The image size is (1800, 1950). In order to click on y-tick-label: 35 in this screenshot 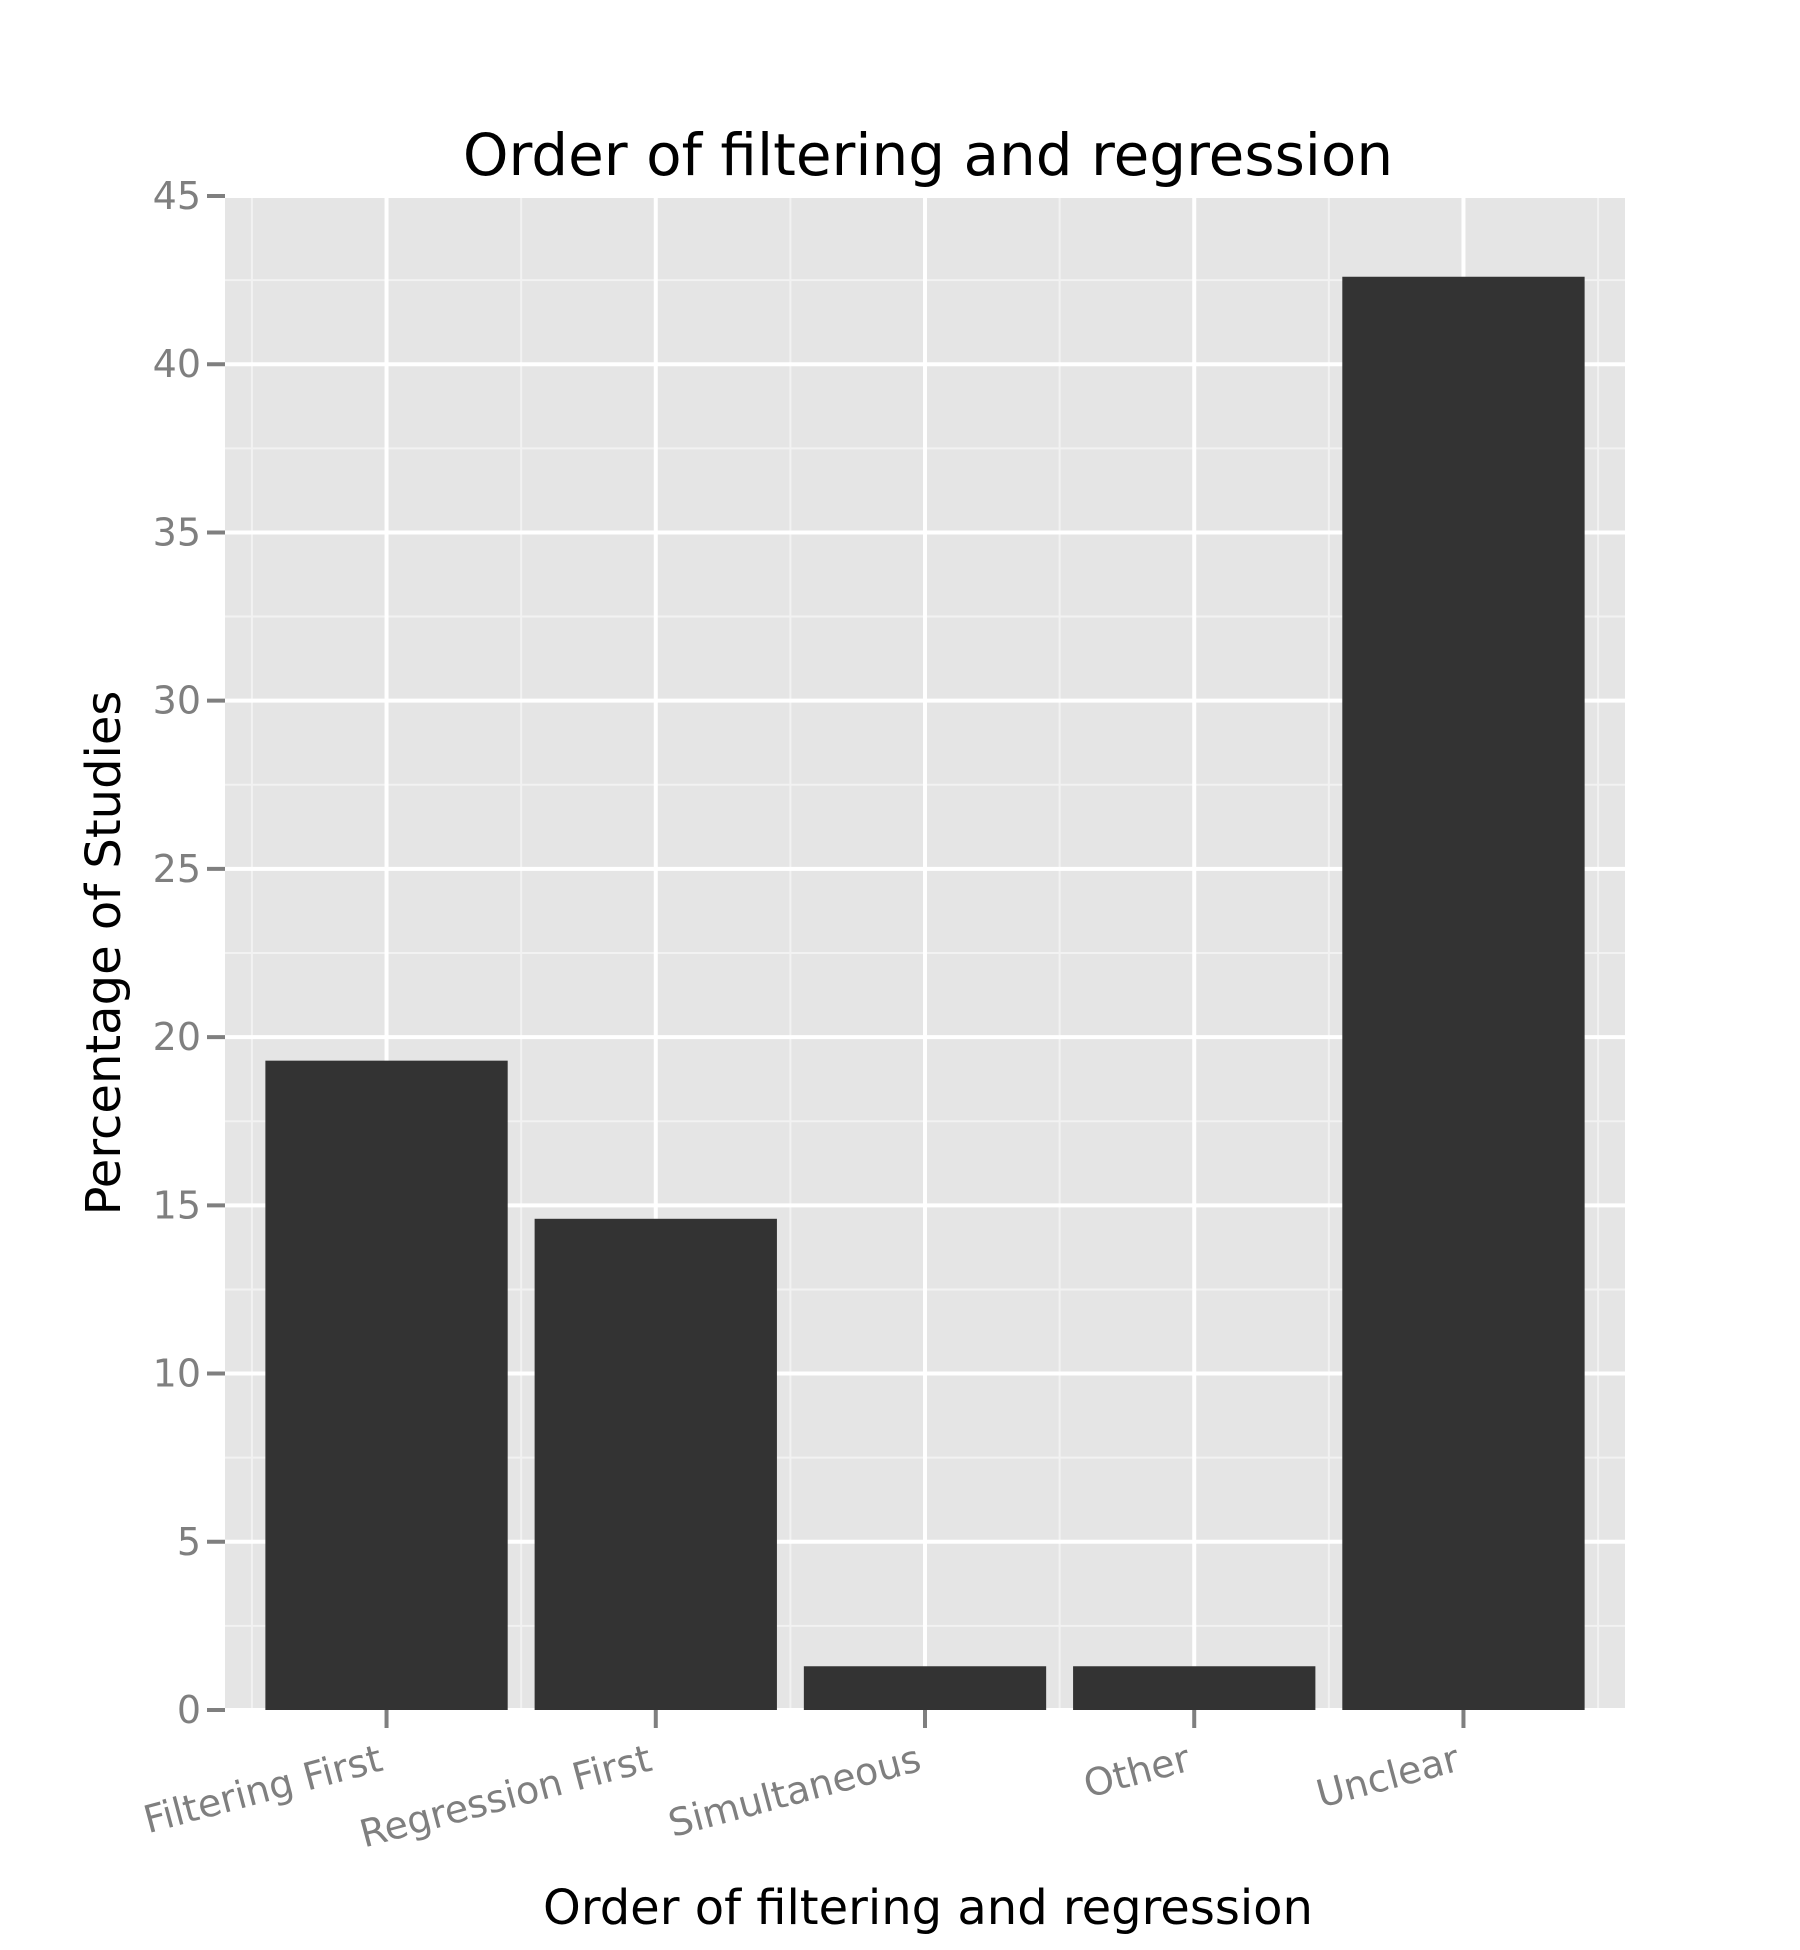, I will do `click(177, 532)`.